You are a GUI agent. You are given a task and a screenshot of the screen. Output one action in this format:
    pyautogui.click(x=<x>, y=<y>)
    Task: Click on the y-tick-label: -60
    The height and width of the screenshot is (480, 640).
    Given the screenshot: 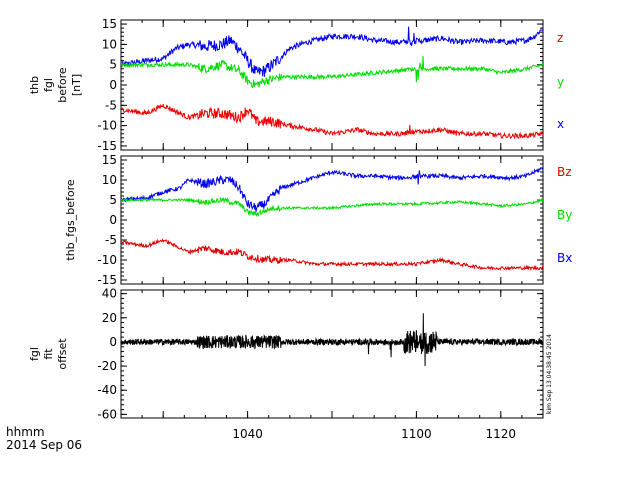 What is the action you would take?
    pyautogui.click(x=107, y=414)
    